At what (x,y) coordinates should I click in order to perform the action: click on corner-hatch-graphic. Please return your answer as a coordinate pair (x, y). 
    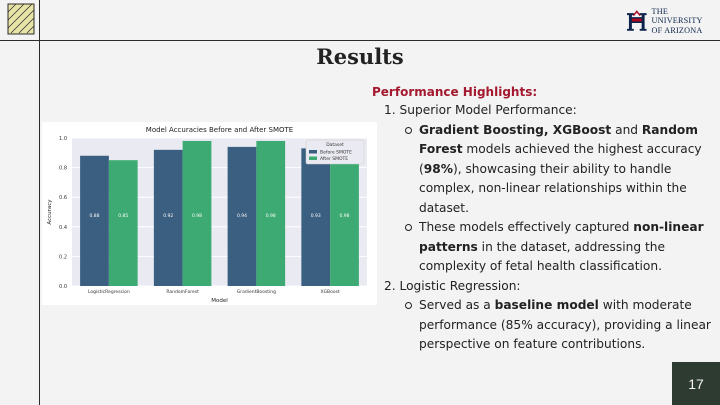
    Looking at the image, I should click on (21, 19).